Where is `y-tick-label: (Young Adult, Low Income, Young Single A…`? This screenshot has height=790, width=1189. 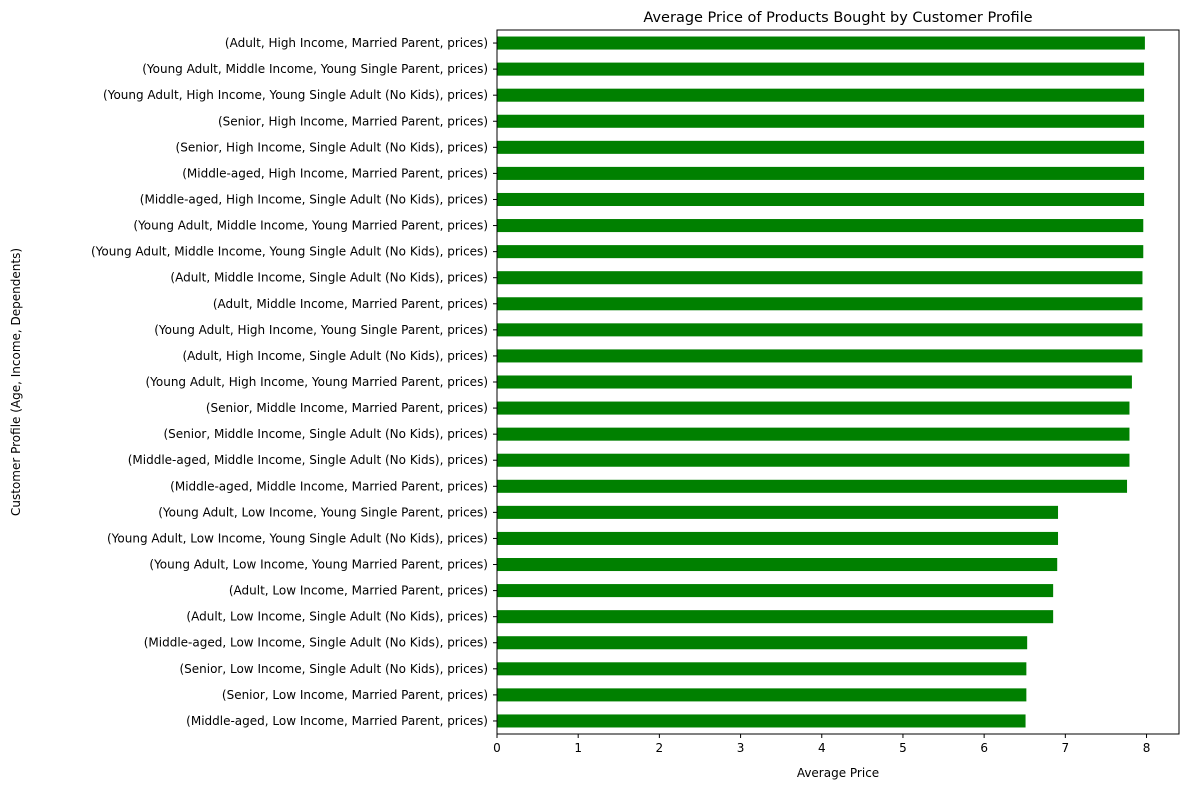 y-tick-label: (Young Adult, Low Income, Young Single A… is located at coordinates (297, 538).